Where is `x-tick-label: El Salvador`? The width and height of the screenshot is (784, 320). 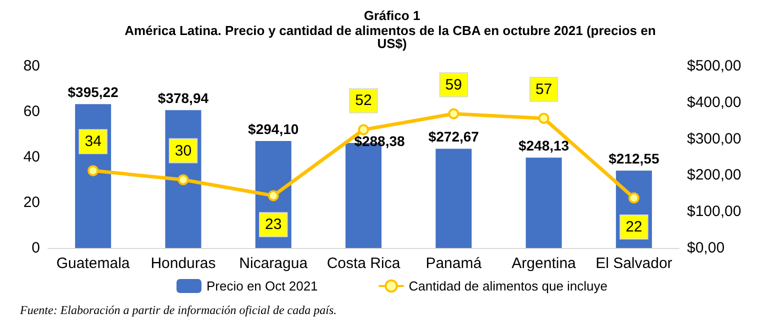 x-tick-label: El Salvador is located at coordinates (634, 263).